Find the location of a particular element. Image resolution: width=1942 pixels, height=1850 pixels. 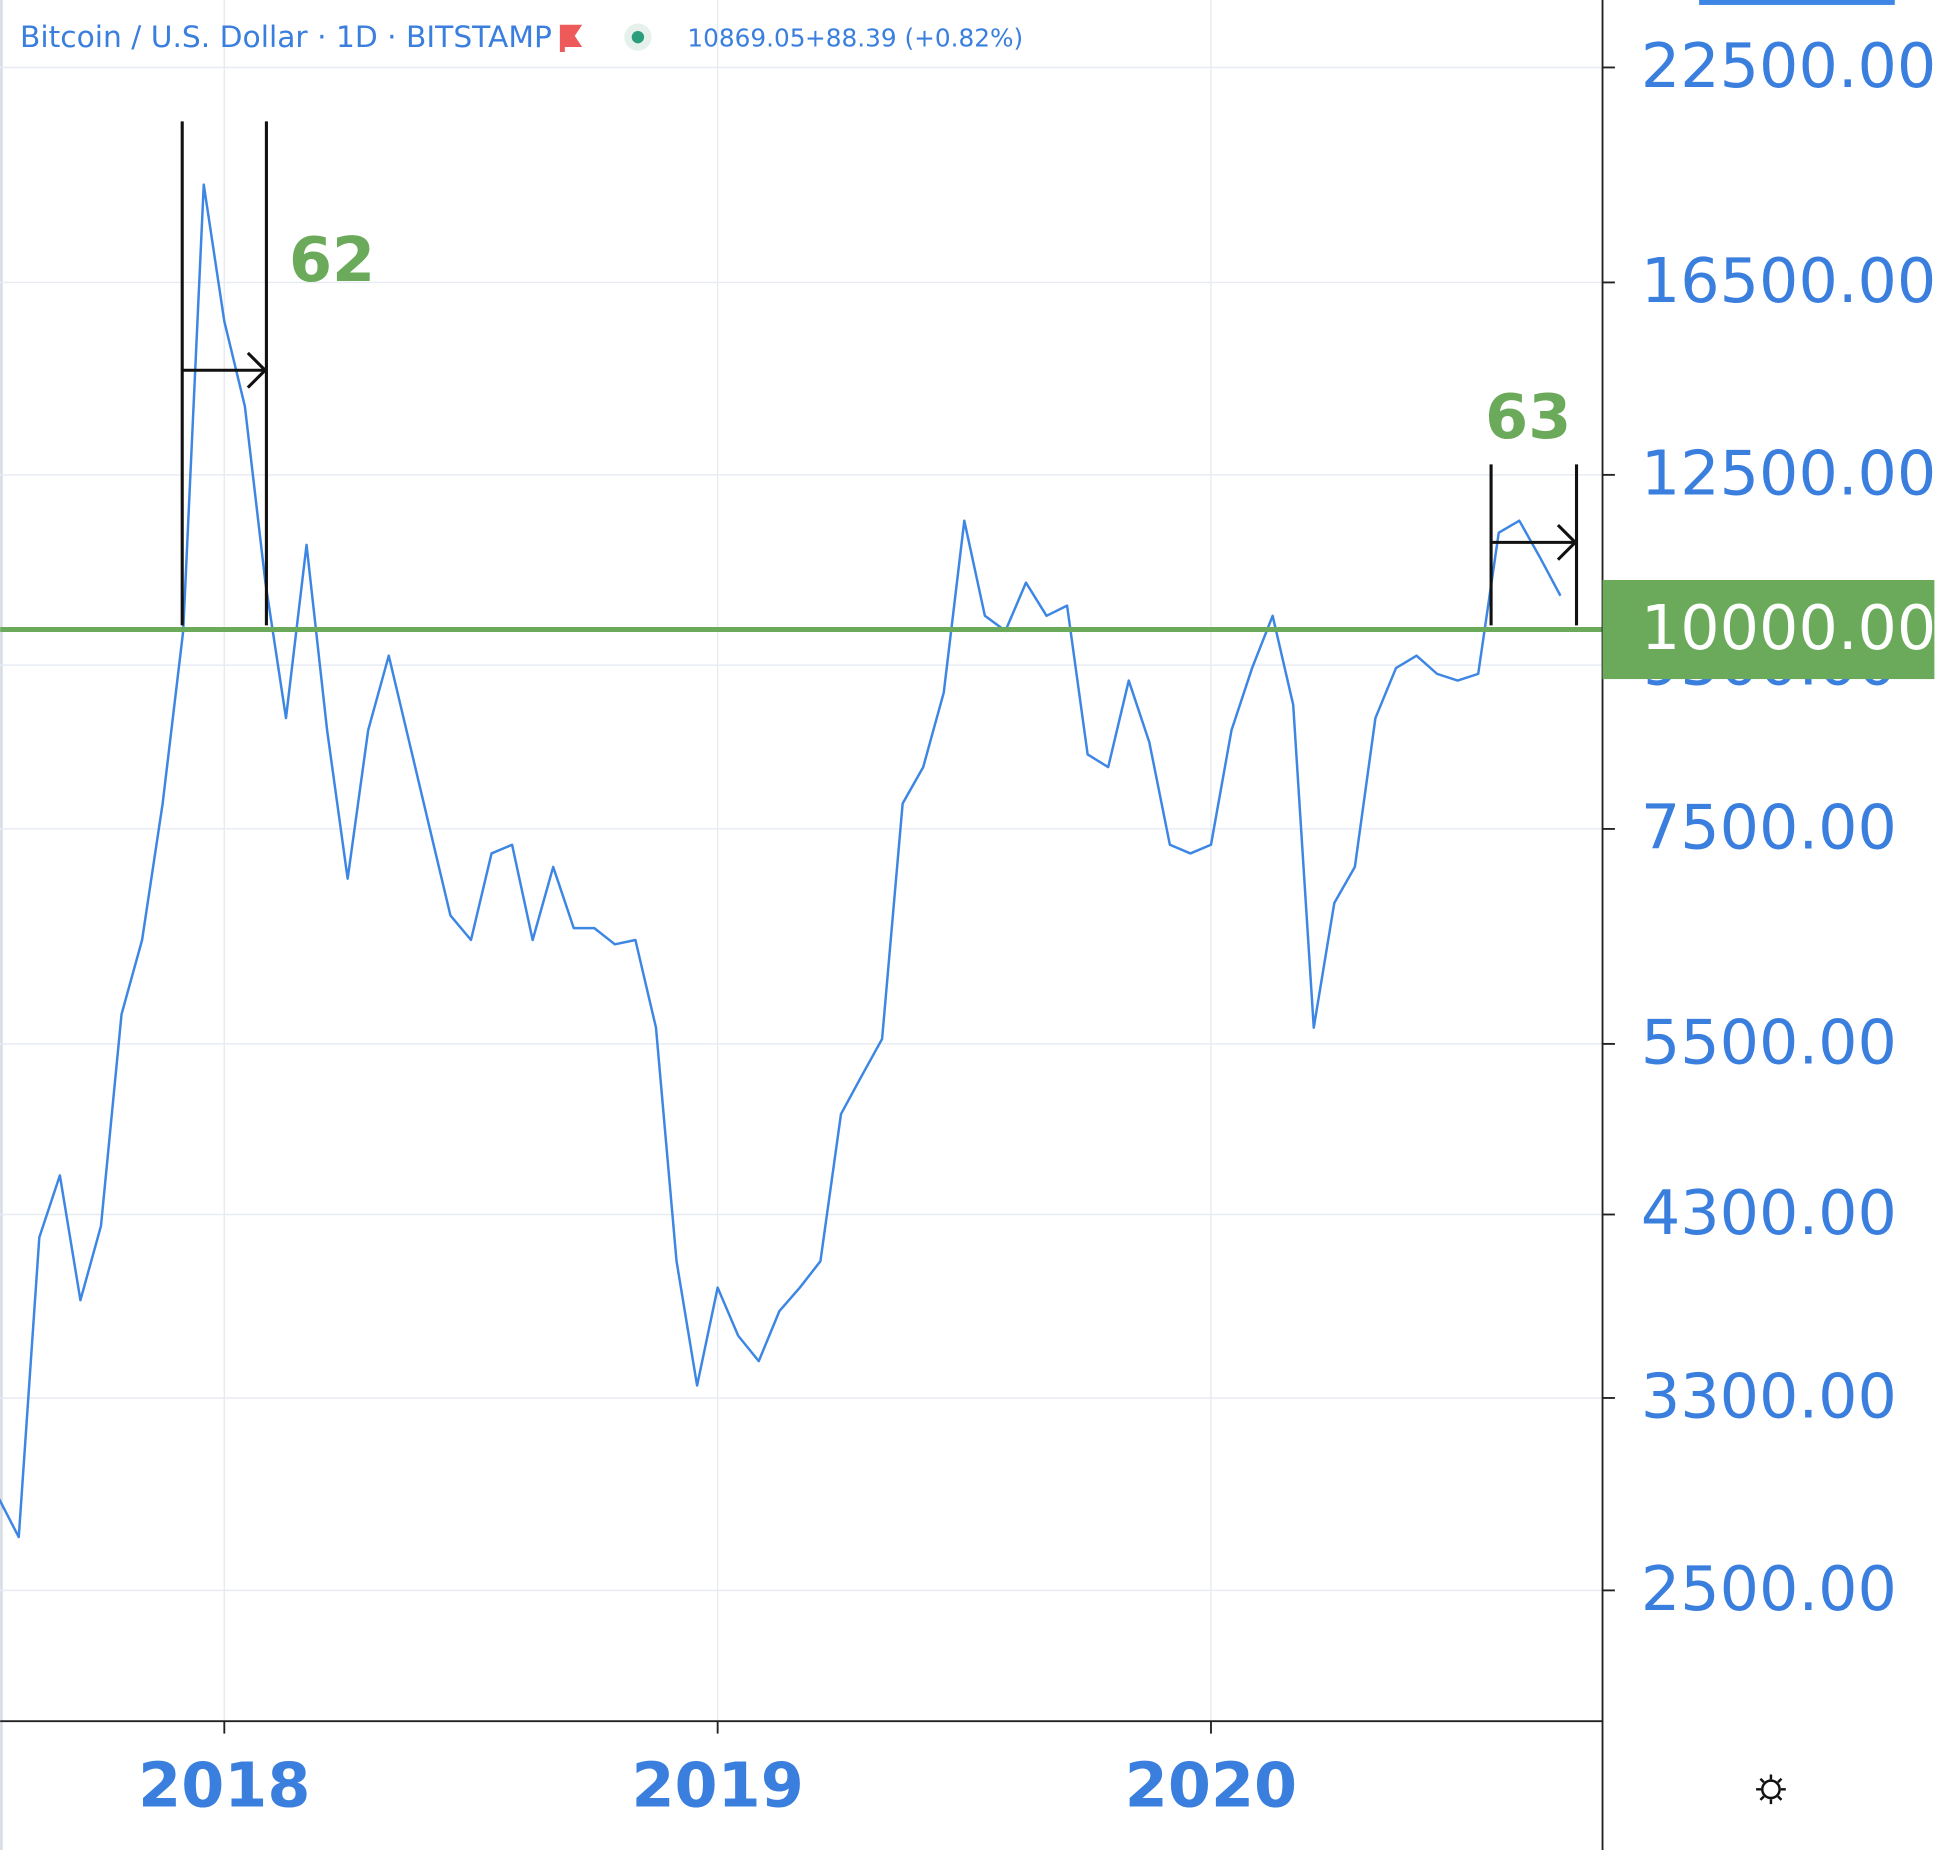

top-tab is located at coordinates (1797, 2).